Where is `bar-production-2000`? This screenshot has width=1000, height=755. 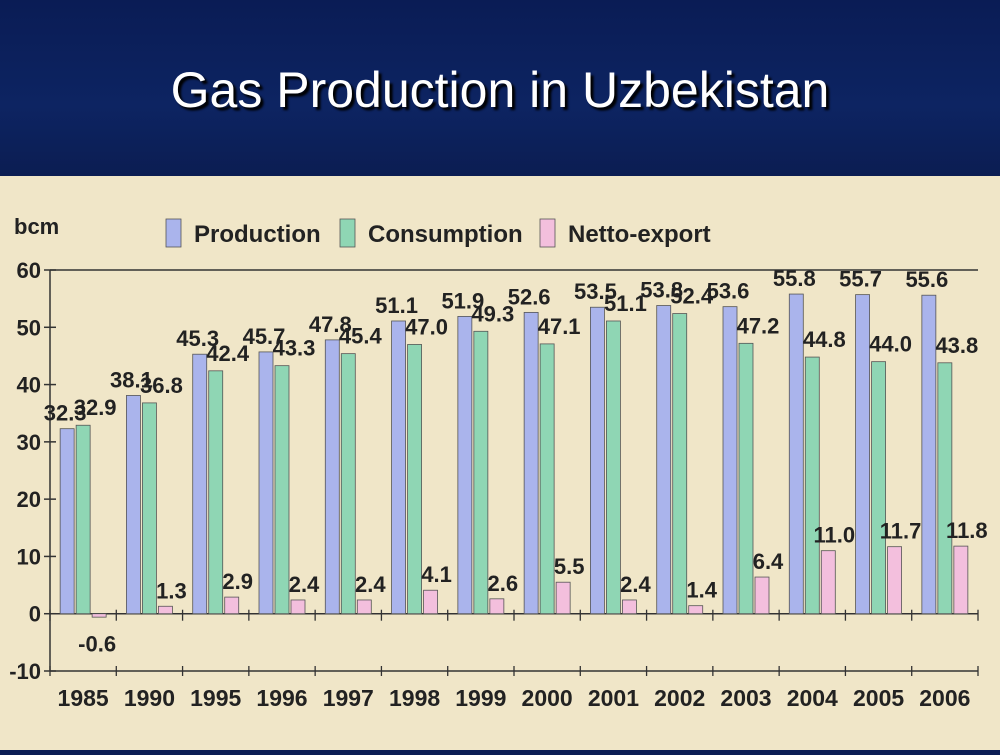
bar-production-2000 is located at coordinates (531, 463).